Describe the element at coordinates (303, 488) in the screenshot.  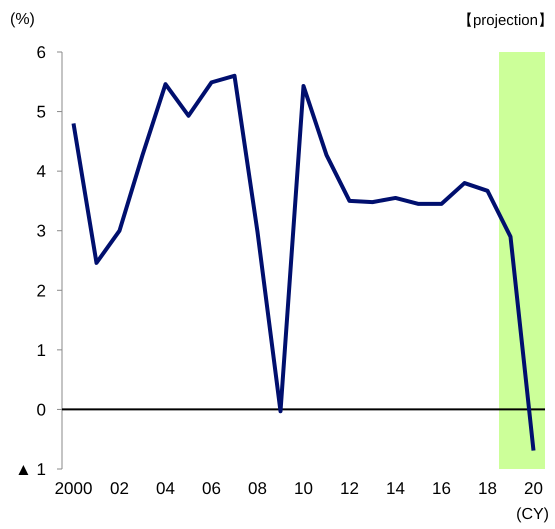
I see `x-tick-label: 10` at that location.